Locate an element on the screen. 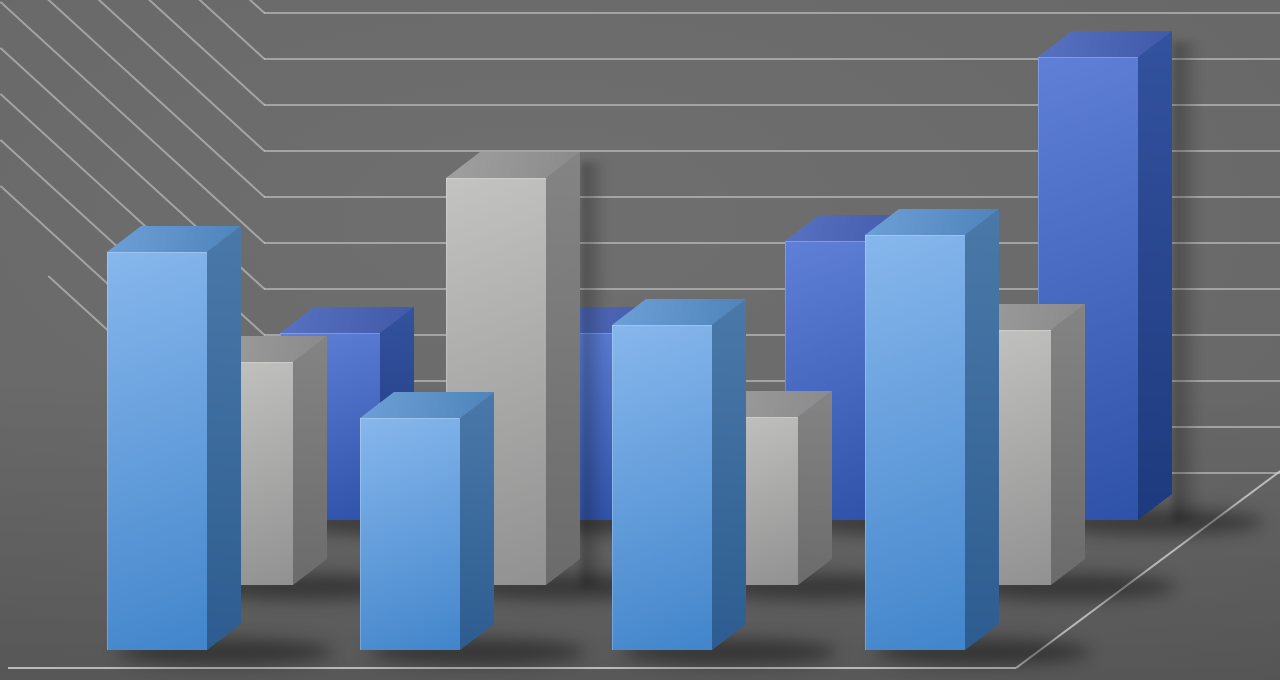 The height and width of the screenshot is (680, 1280). bar-front-face-front-light-blue-cat4 is located at coordinates (915, 442).